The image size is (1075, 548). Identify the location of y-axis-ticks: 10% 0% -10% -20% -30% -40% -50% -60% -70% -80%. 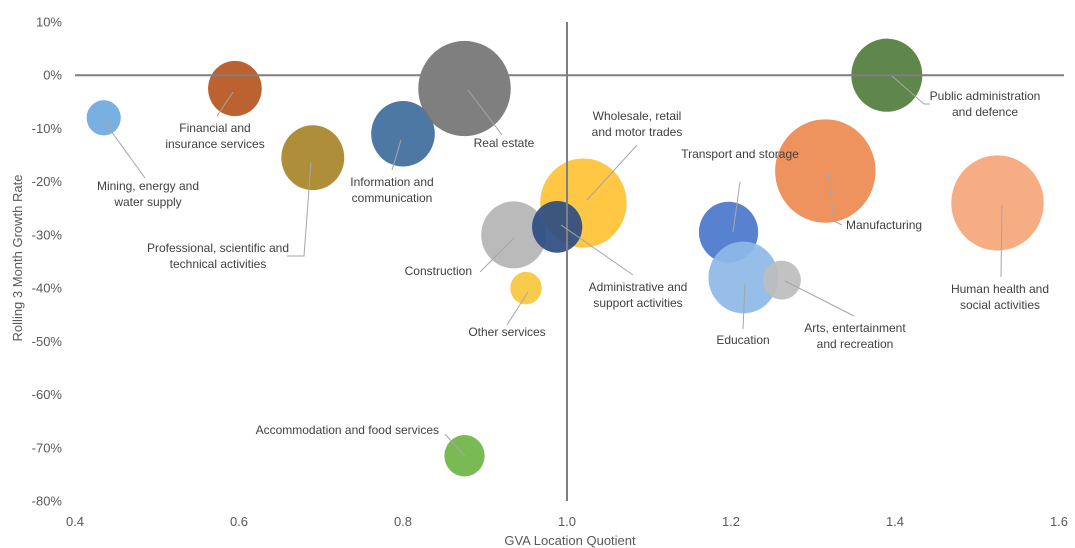
(47, 262).